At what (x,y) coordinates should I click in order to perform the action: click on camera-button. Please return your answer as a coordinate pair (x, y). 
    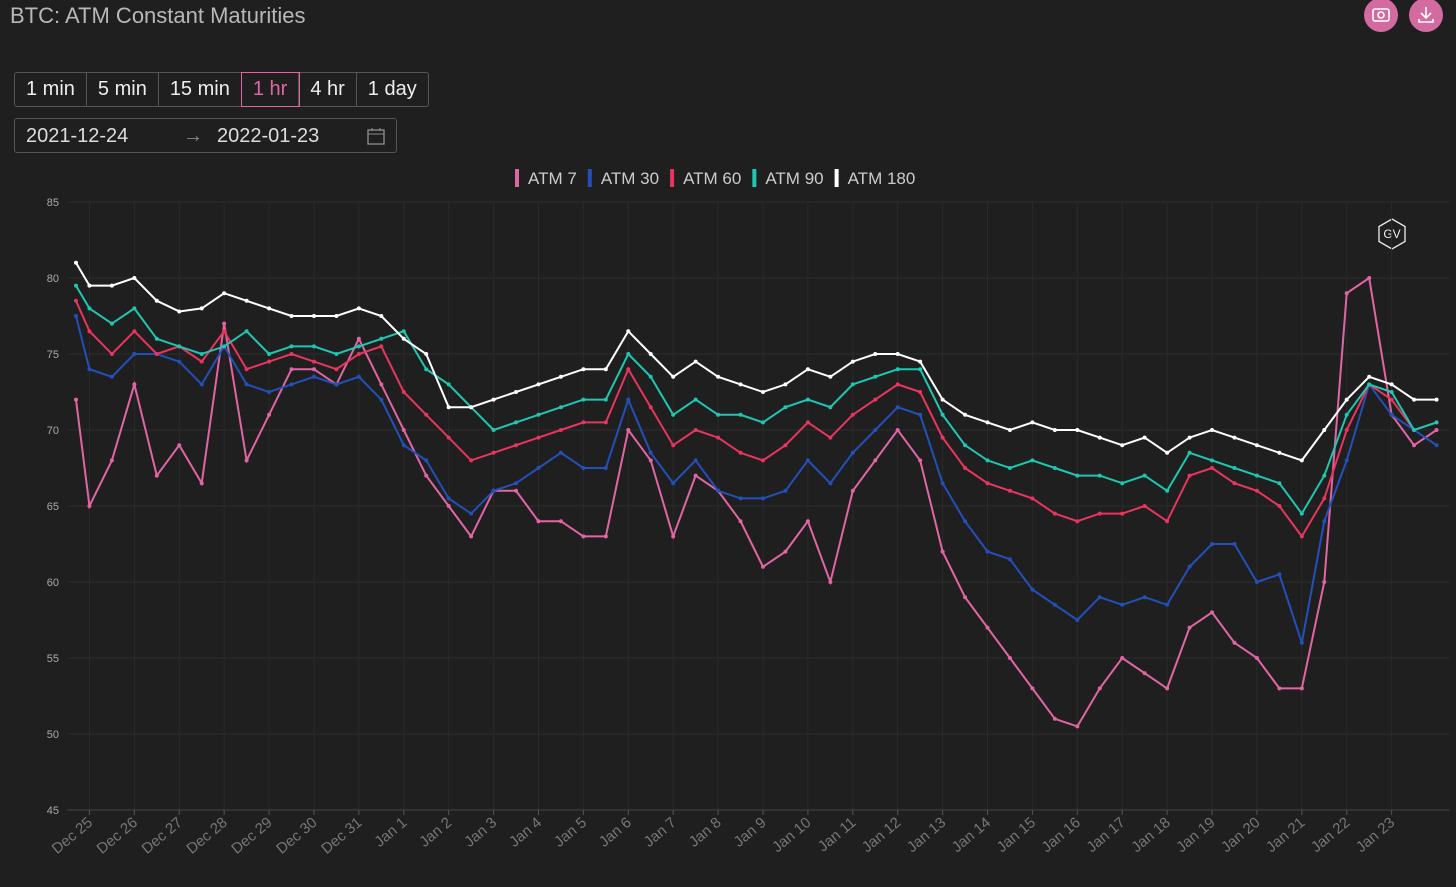
    Looking at the image, I should click on (1381, 16).